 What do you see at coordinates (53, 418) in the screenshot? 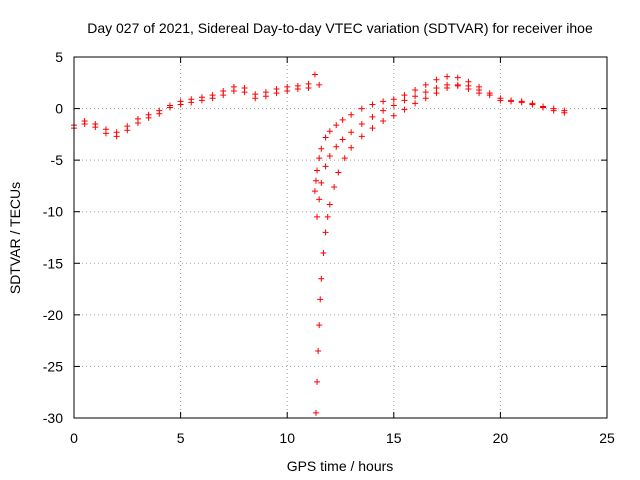
I see `y-tick-label: -30` at bounding box center [53, 418].